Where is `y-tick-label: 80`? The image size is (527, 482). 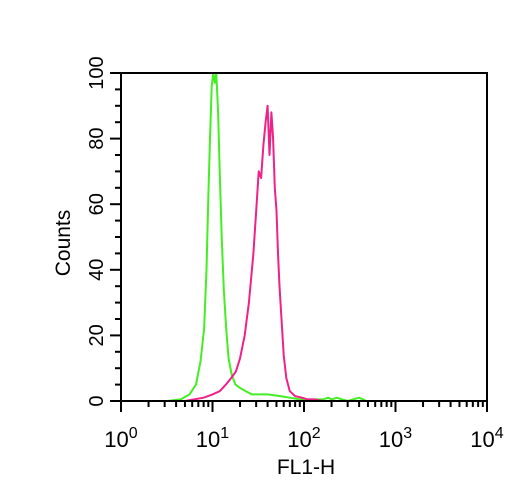
y-tick-label: 80 is located at coordinates (97, 138).